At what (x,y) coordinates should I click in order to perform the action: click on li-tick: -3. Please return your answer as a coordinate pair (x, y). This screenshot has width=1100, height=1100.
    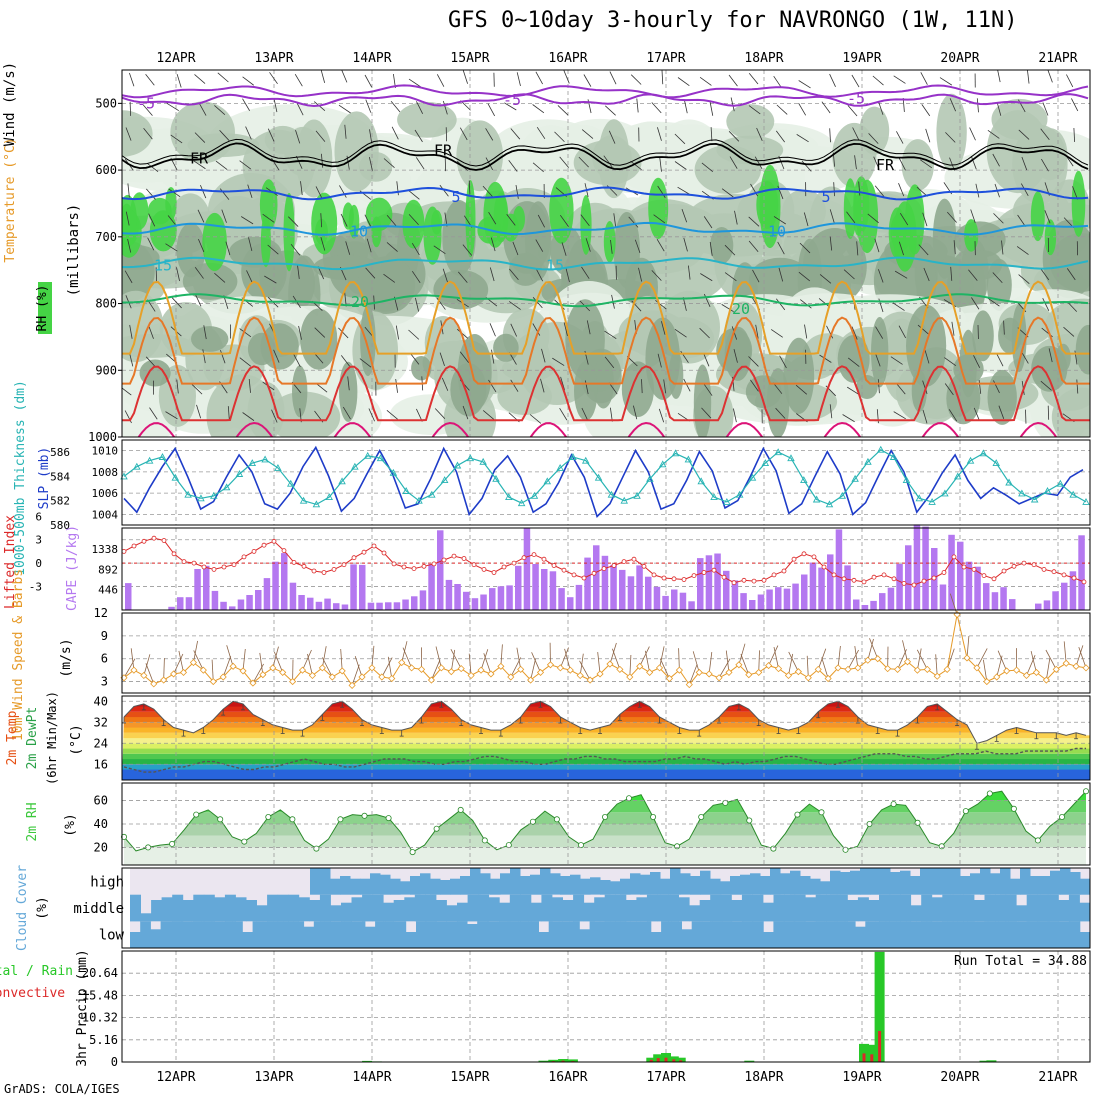
    Looking at the image, I should click on (35, 587).